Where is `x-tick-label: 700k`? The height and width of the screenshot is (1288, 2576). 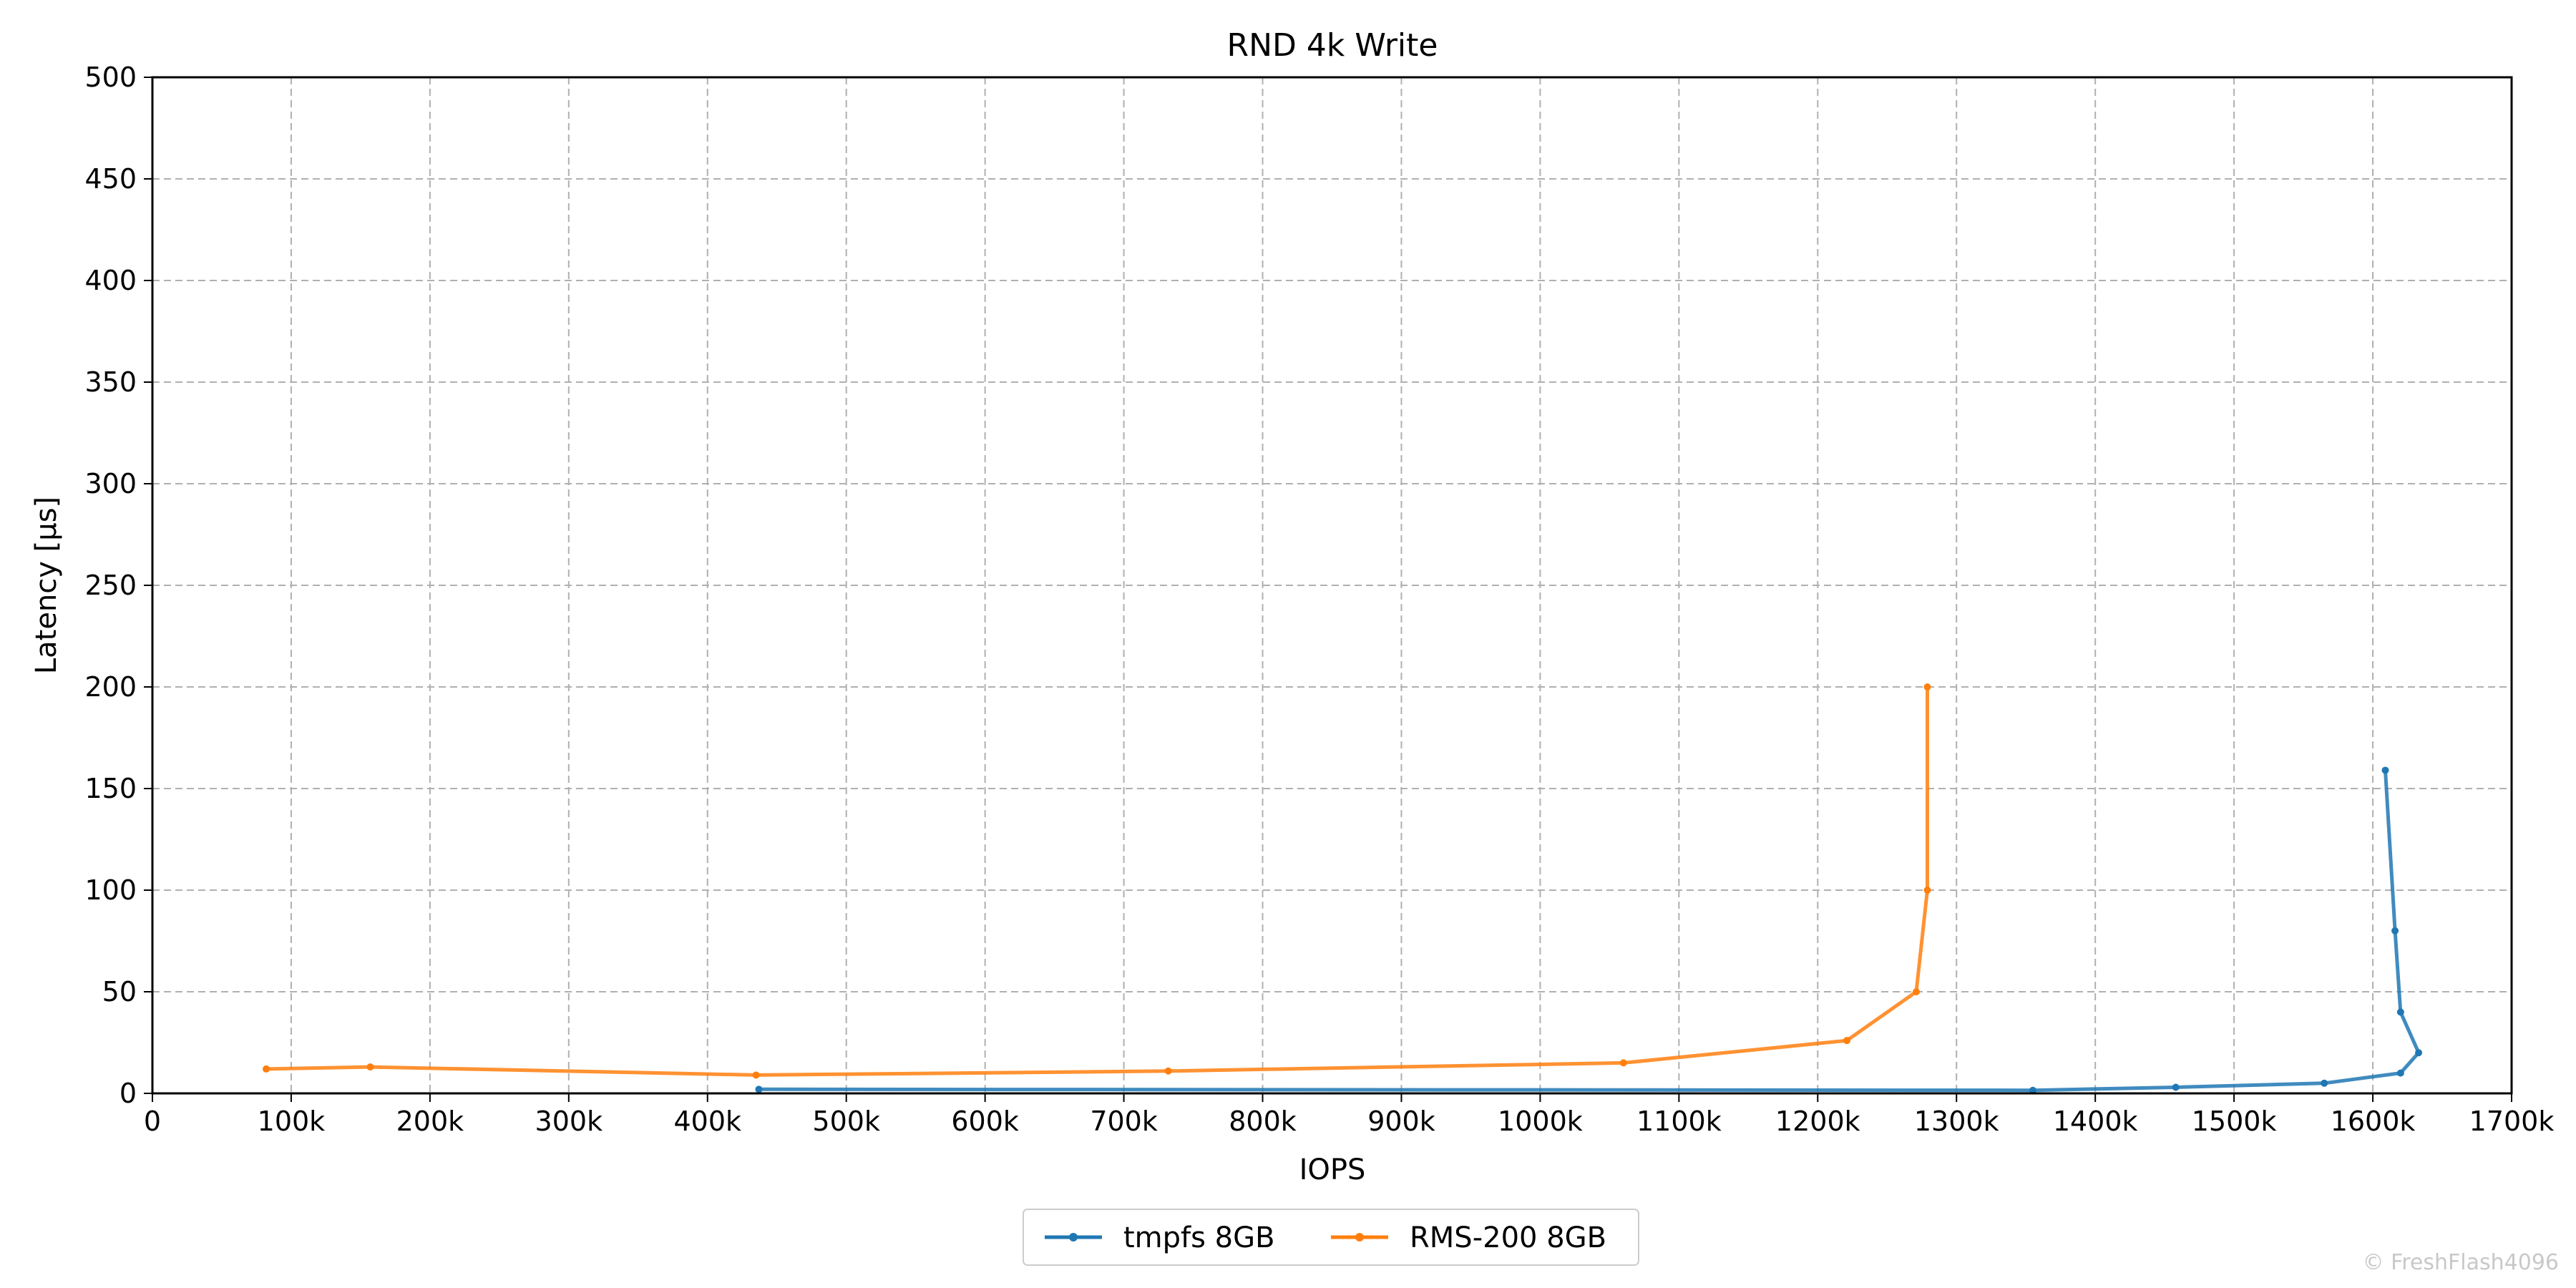
x-tick-label: 700k is located at coordinates (1124, 1121).